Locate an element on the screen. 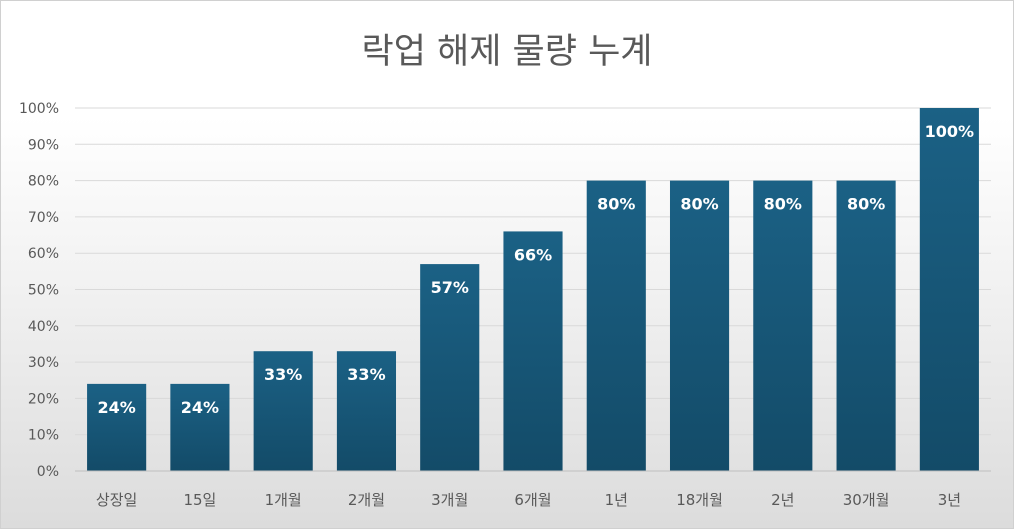 The width and height of the screenshot is (1014, 529). x-tick-label: 30개월 is located at coordinates (866, 500).